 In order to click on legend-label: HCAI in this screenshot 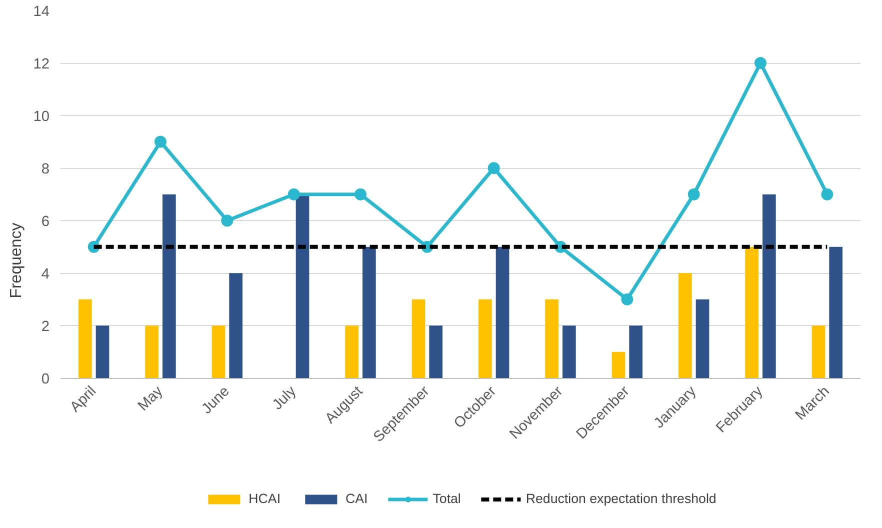, I will do `click(264, 498)`.